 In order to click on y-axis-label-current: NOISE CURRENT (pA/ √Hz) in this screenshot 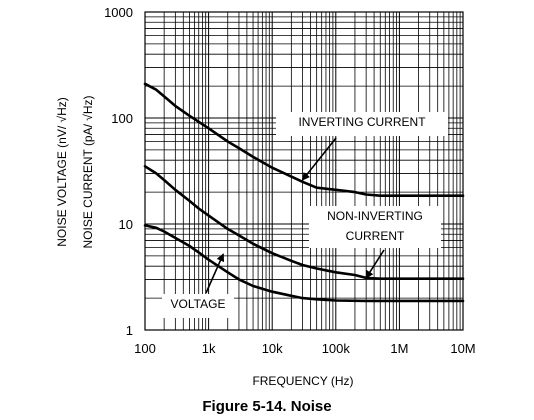, I will do `click(88, 171)`.